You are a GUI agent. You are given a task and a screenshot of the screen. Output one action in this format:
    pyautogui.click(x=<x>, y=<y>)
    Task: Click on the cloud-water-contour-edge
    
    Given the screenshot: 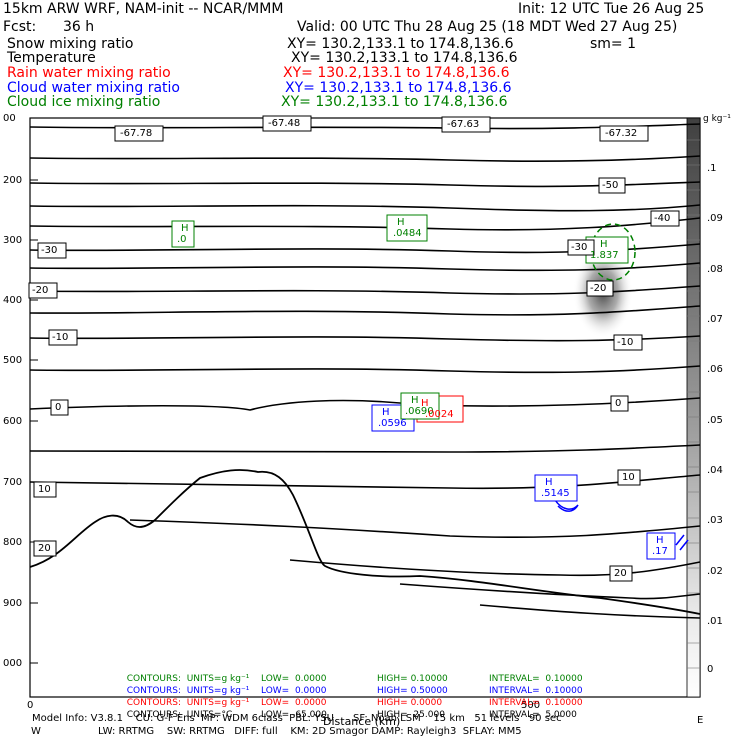 What is the action you would take?
    pyautogui.click(x=682, y=542)
    